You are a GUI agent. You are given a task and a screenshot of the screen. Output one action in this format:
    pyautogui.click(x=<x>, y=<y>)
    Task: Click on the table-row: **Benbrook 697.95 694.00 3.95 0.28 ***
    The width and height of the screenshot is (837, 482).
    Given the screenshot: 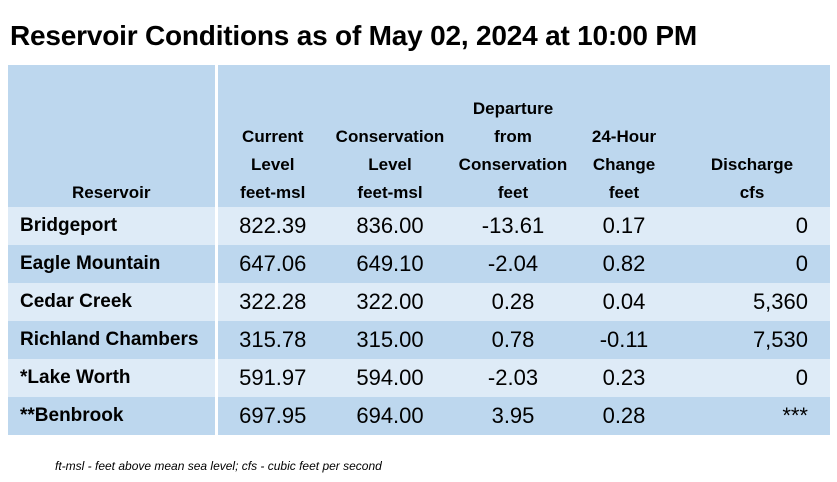 What is the action you would take?
    pyautogui.click(x=419, y=416)
    